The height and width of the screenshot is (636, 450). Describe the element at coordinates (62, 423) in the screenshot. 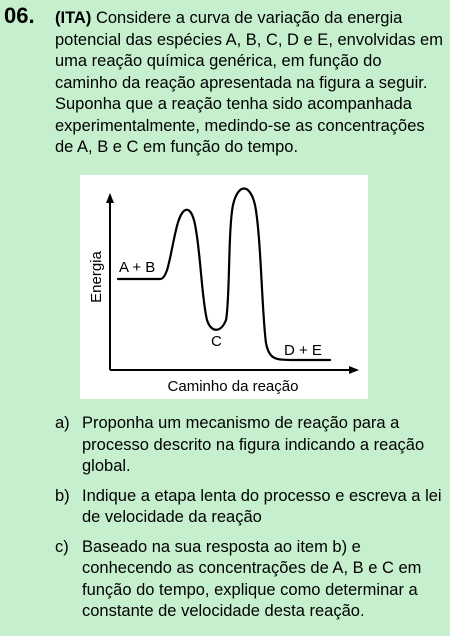

I see `item-a-marker: a)` at that location.